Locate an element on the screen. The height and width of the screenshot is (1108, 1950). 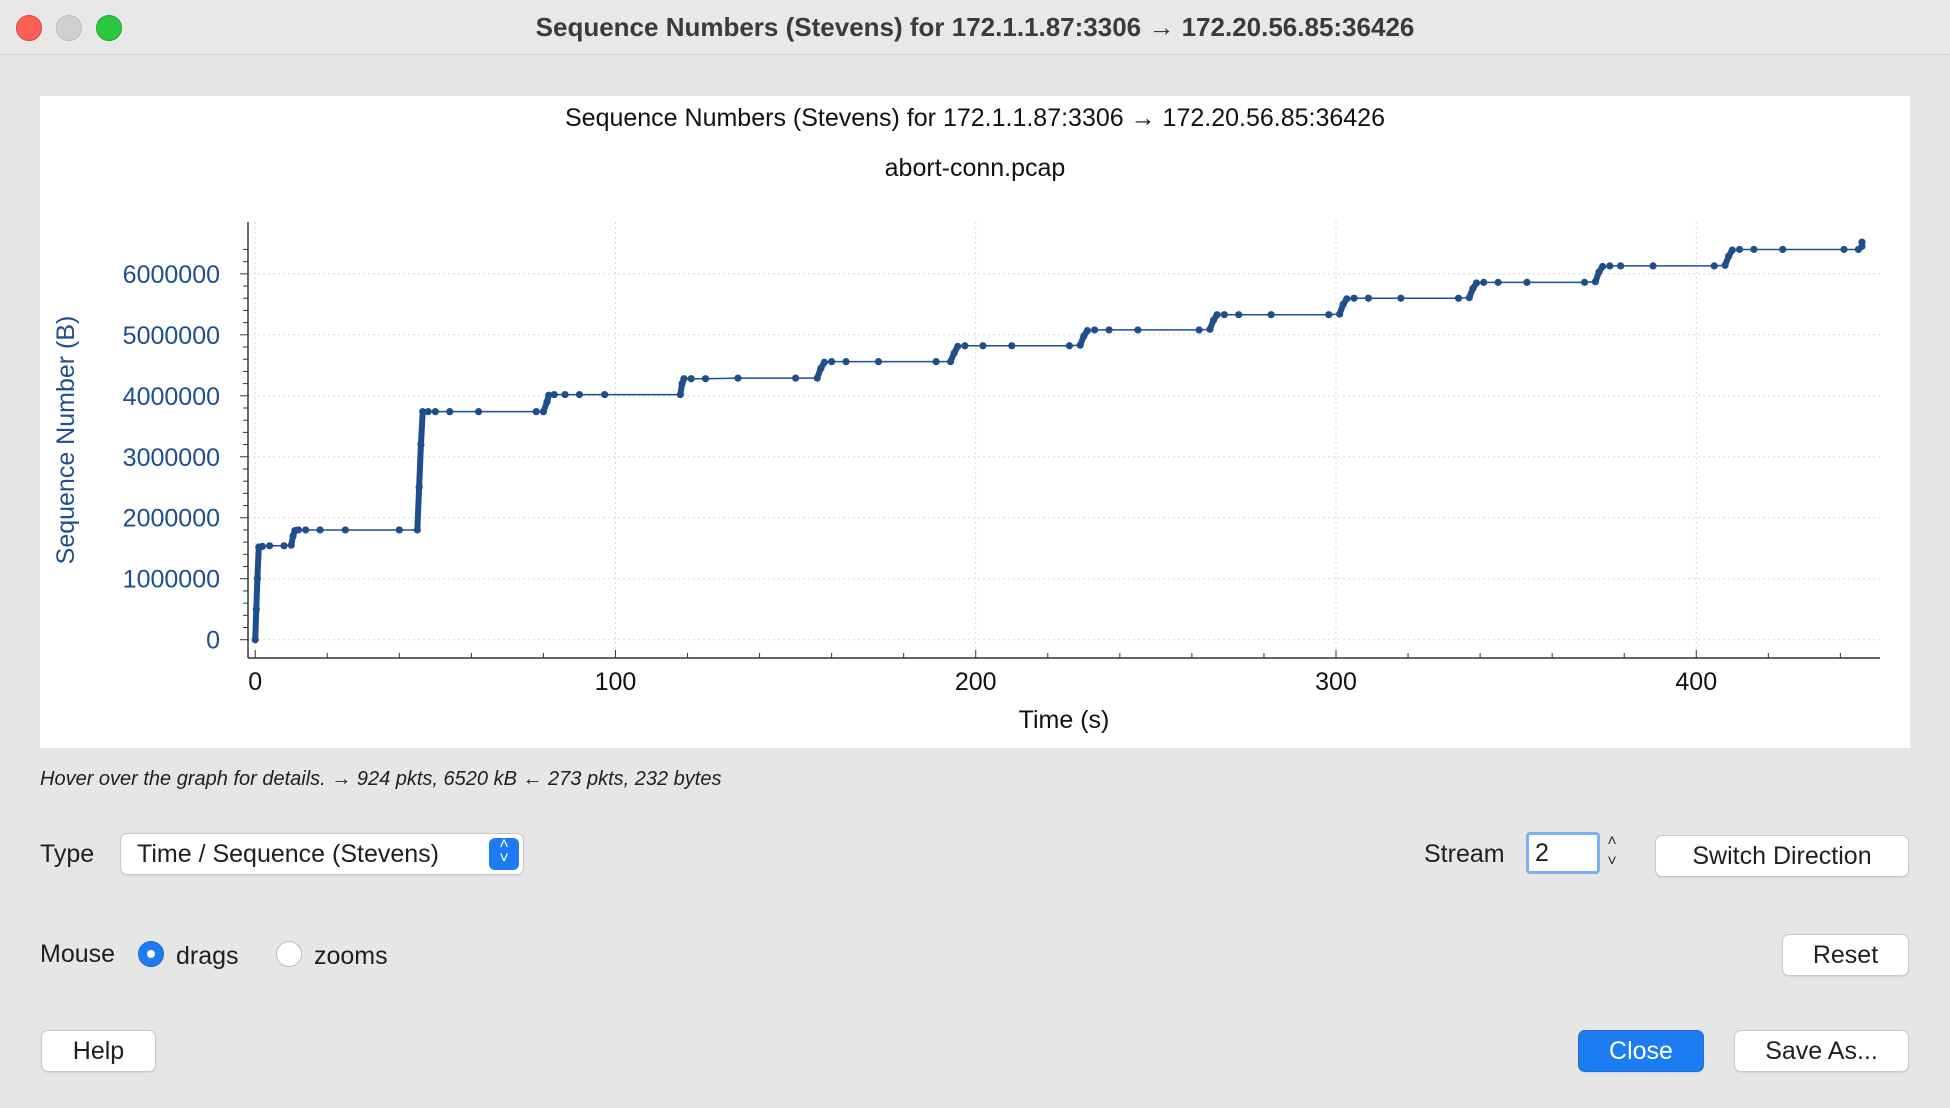
type-select: Time / Sequence (Stevens) ˄ ˅ is located at coordinates (322, 854).